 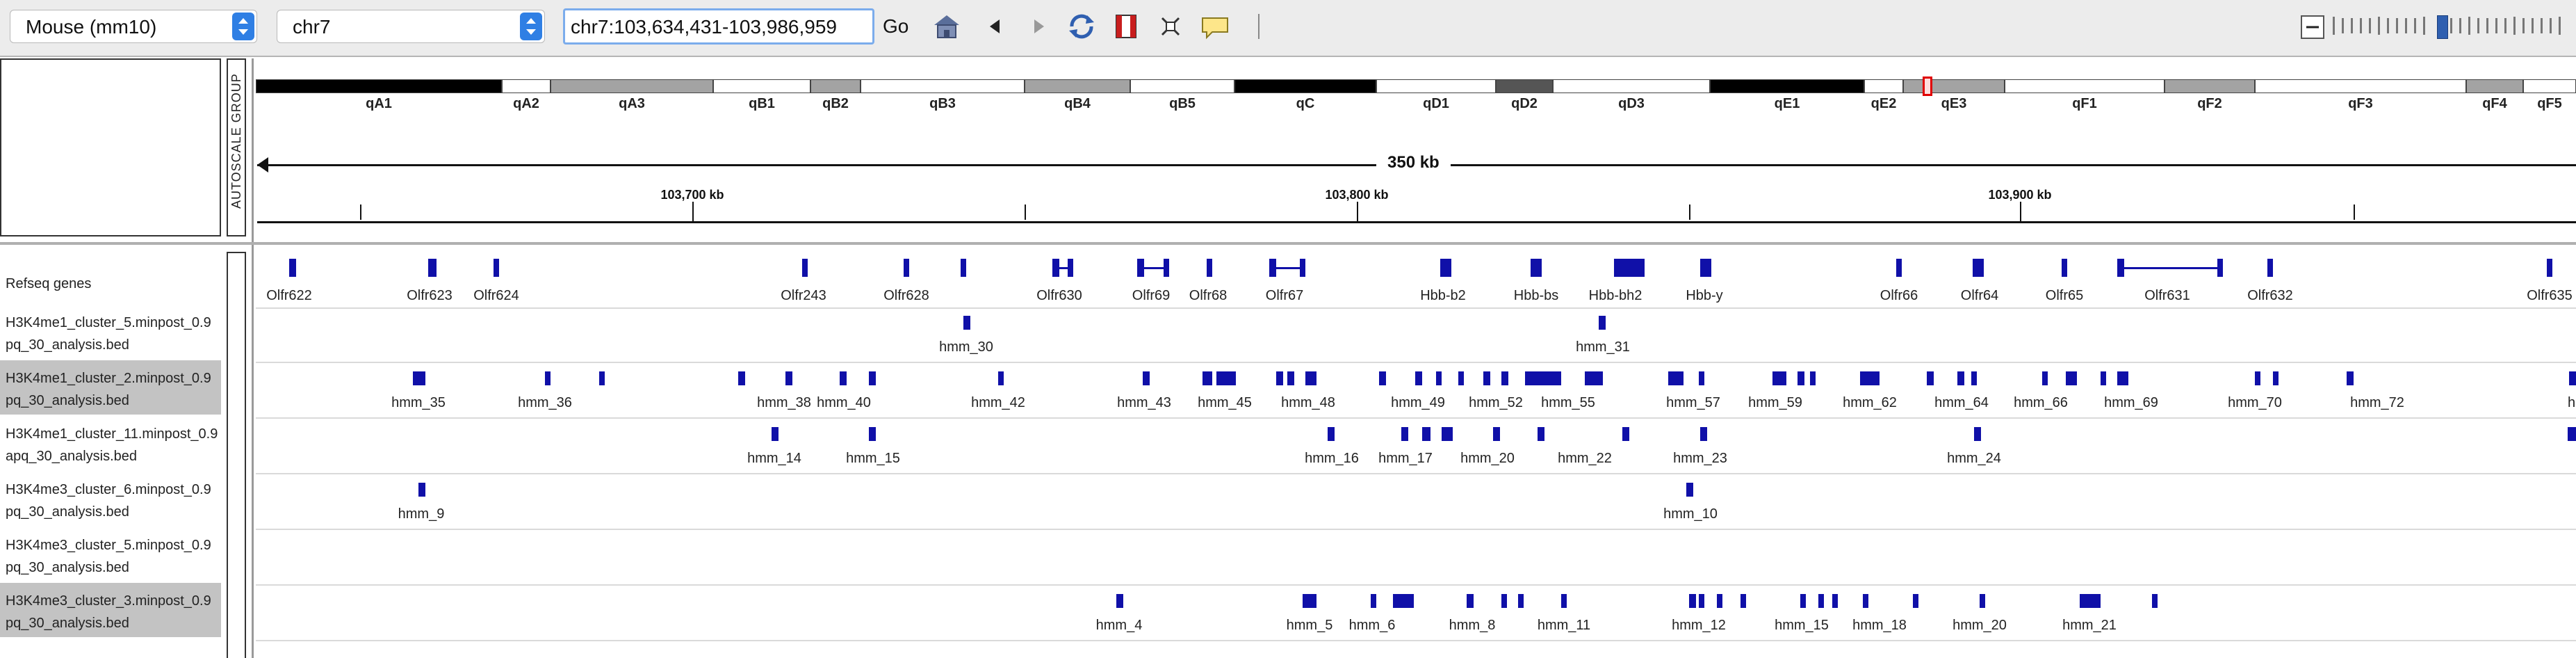 I want to click on refresh-icon, so click(x=1081, y=26).